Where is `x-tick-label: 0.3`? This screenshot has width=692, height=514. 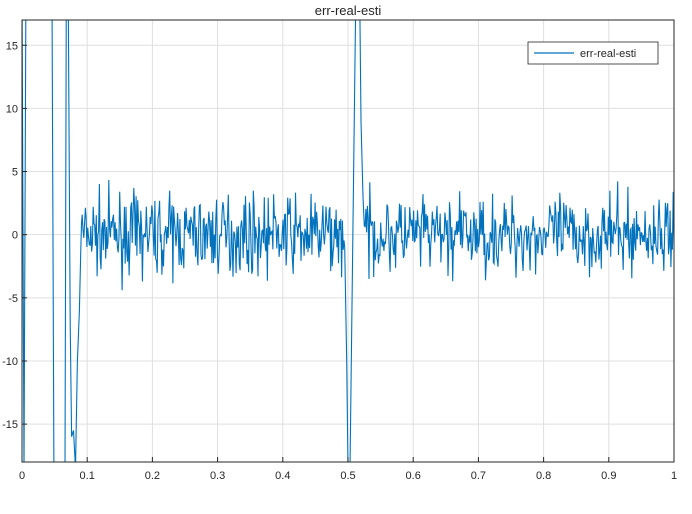
x-tick-label: 0.3 is located at coordinates (217, 476).